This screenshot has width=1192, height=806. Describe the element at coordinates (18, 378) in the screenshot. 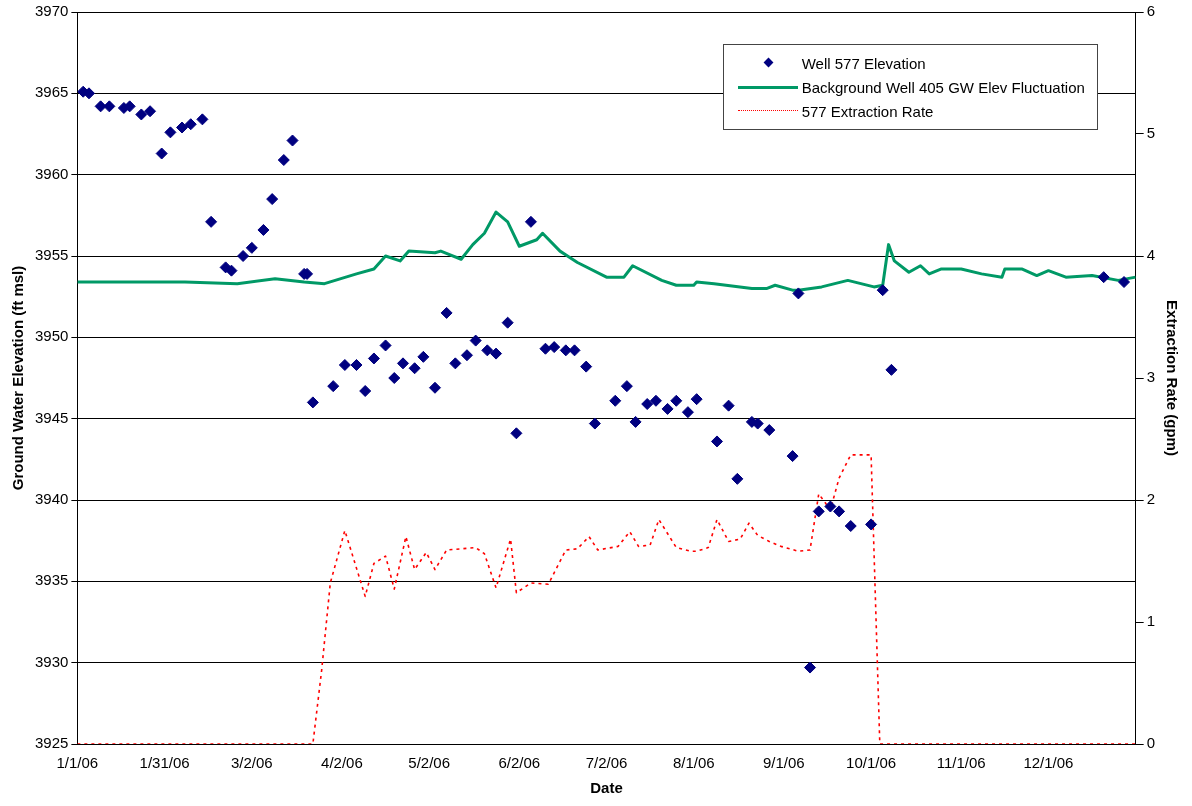

I see `y-axis-title: Ground Water Elevation (ft msl)` at that location.